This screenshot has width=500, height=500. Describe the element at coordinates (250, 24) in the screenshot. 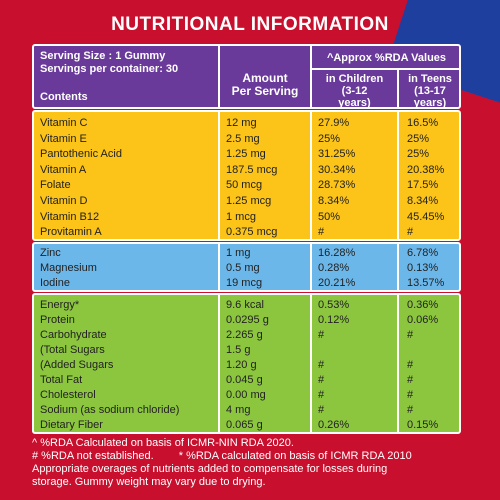

I see `page-title: NUTRITIONAL INFORMATION` at that location.